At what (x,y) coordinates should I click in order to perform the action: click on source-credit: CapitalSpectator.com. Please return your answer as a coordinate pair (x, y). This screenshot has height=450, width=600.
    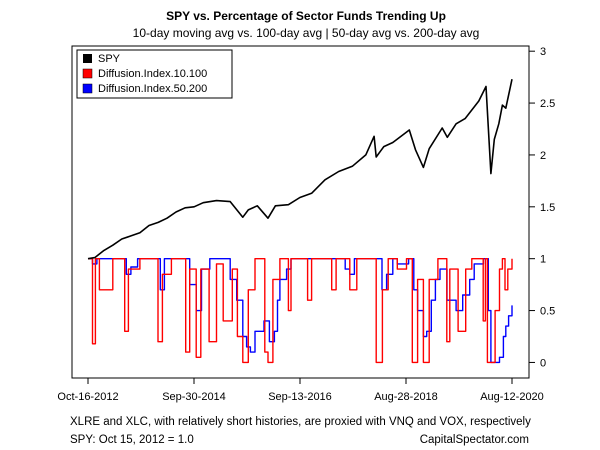
    Looking at the image, I should click on (474, 440).